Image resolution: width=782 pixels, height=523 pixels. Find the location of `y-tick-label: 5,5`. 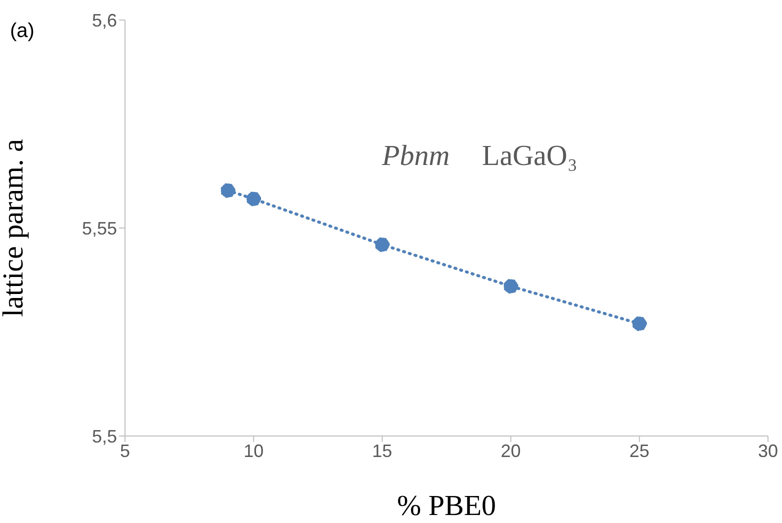

y-tick-label: 5,5 is located at coordinates (104, 436).